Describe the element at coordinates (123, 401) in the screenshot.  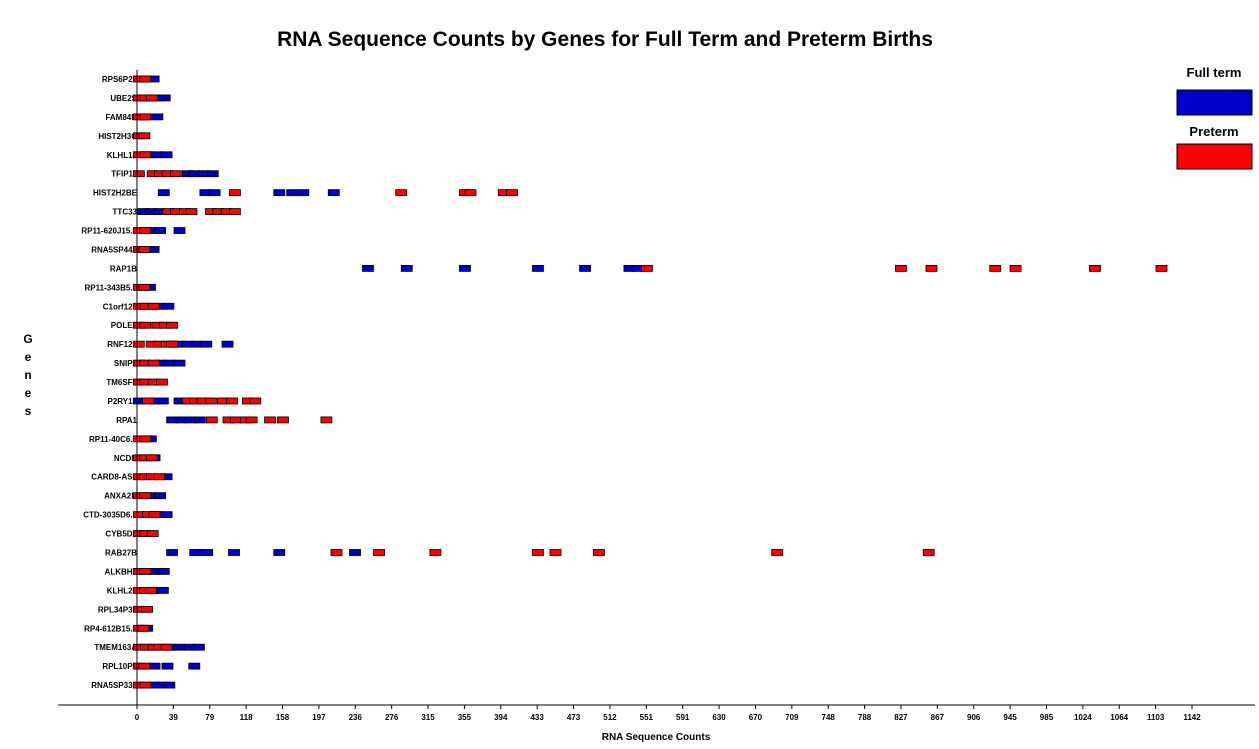
I see `gene-label: P2RY12` at that location.